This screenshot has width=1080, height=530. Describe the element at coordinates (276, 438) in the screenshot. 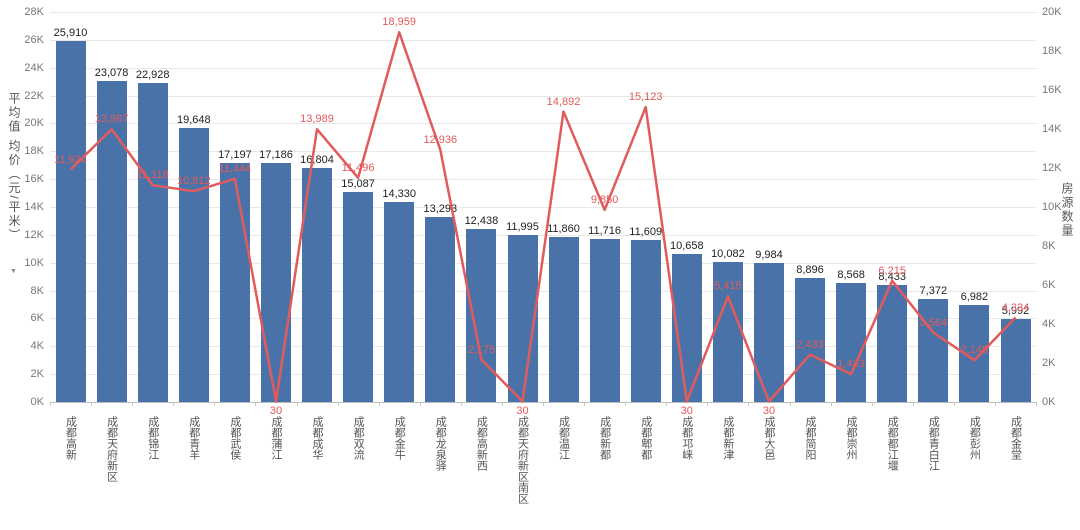

I see `x-axis-category-label: 成都蒲江` at that location.